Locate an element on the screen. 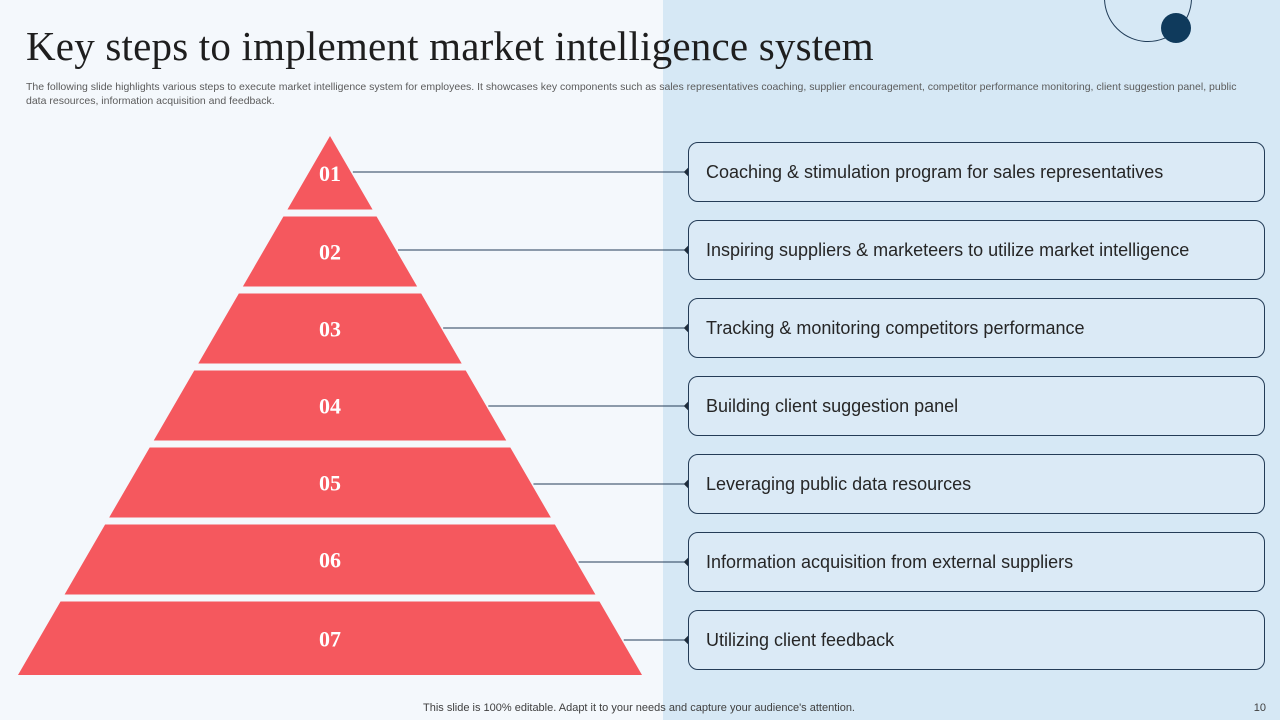  page-number: 10 is located at coordinates (1259, 708).